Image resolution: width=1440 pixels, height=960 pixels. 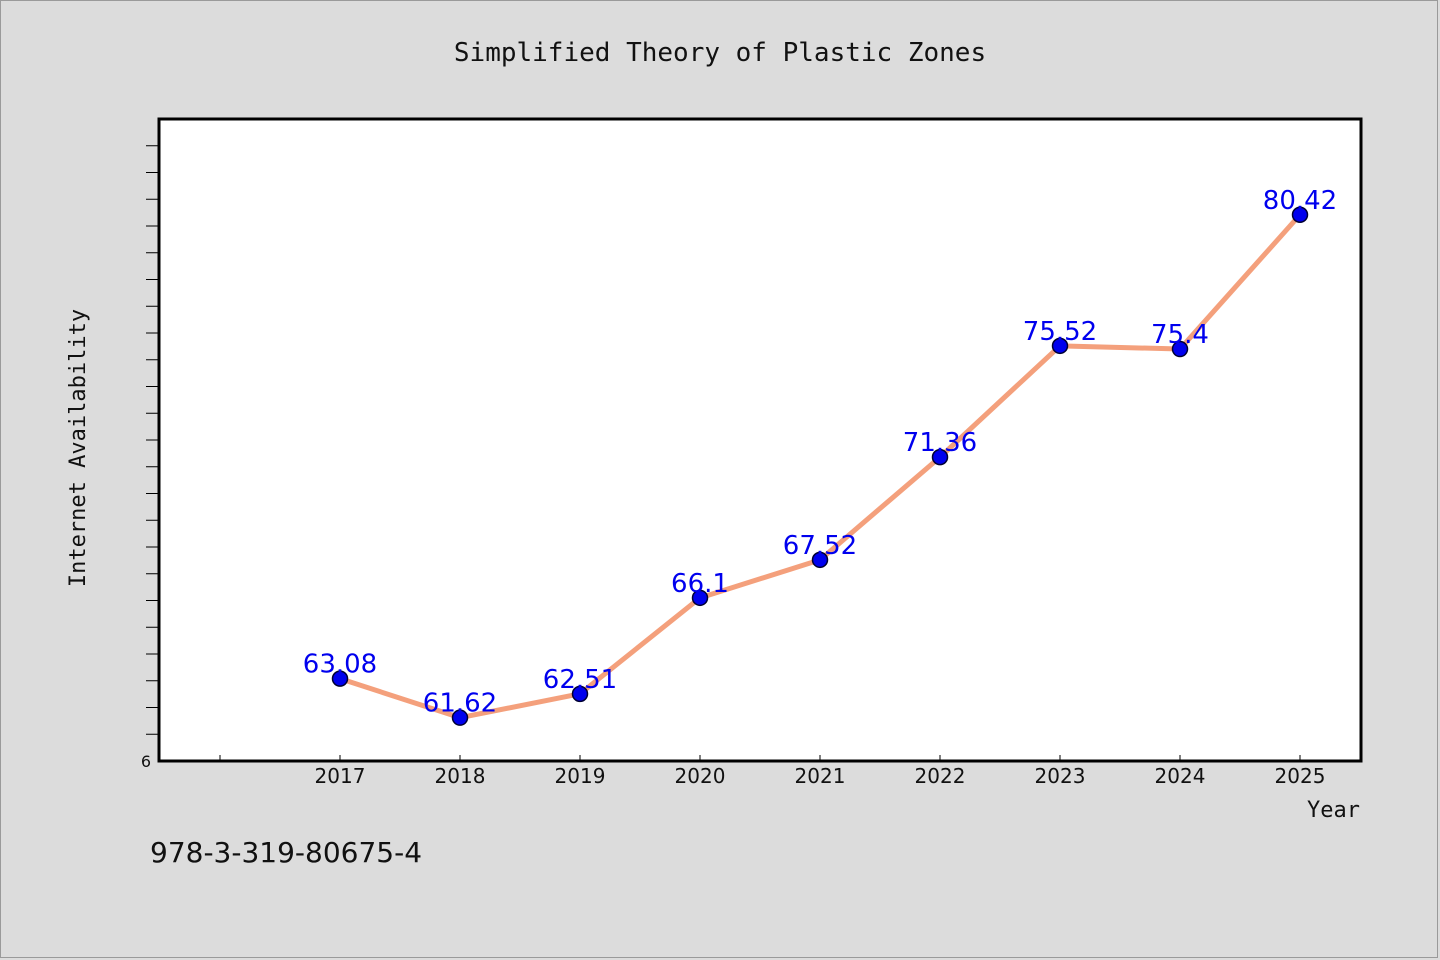 I want to click on data-label: 75.4, so click(x=1180, y=335).